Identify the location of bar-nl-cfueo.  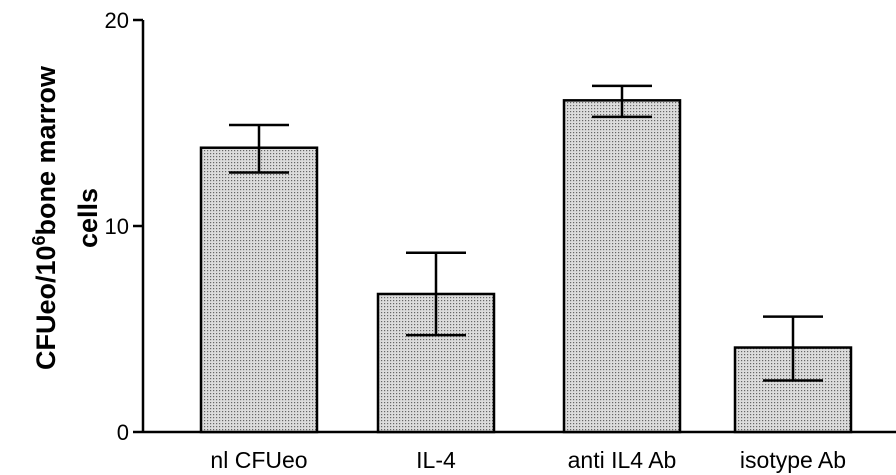
(259, 290).